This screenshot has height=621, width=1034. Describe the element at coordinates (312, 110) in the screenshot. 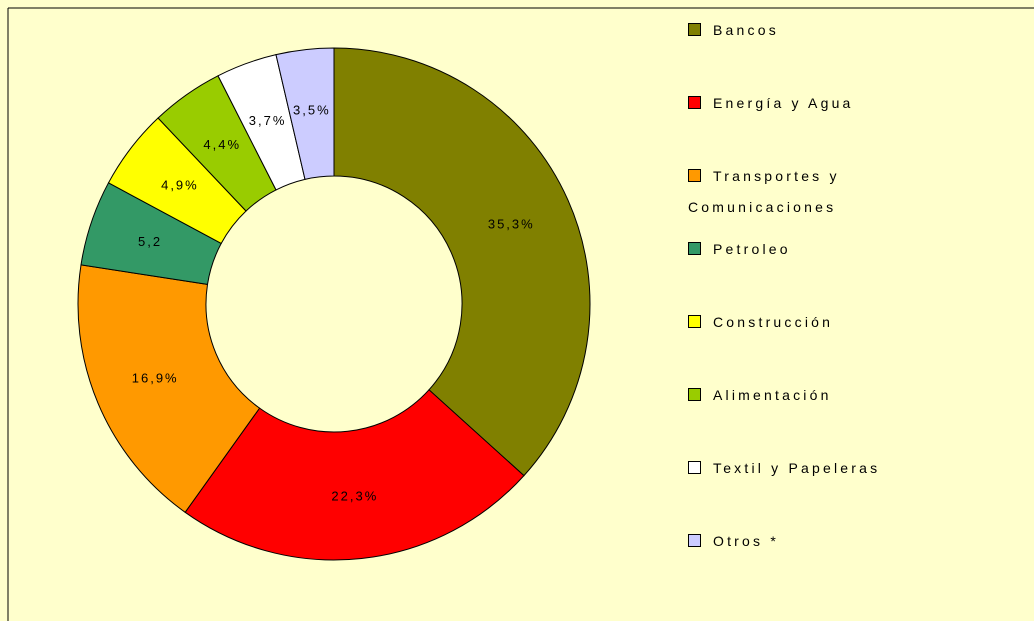

I see `data-label: 3,5%` at that location.